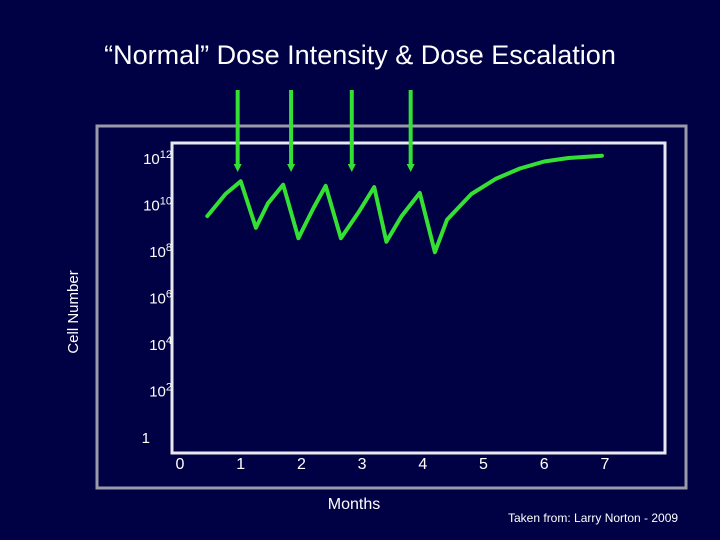 The image size is (720, 540). Describe the element at coordinates (166, 202) in the screenshot. I see `y-tick-exponent: 10` at that location.